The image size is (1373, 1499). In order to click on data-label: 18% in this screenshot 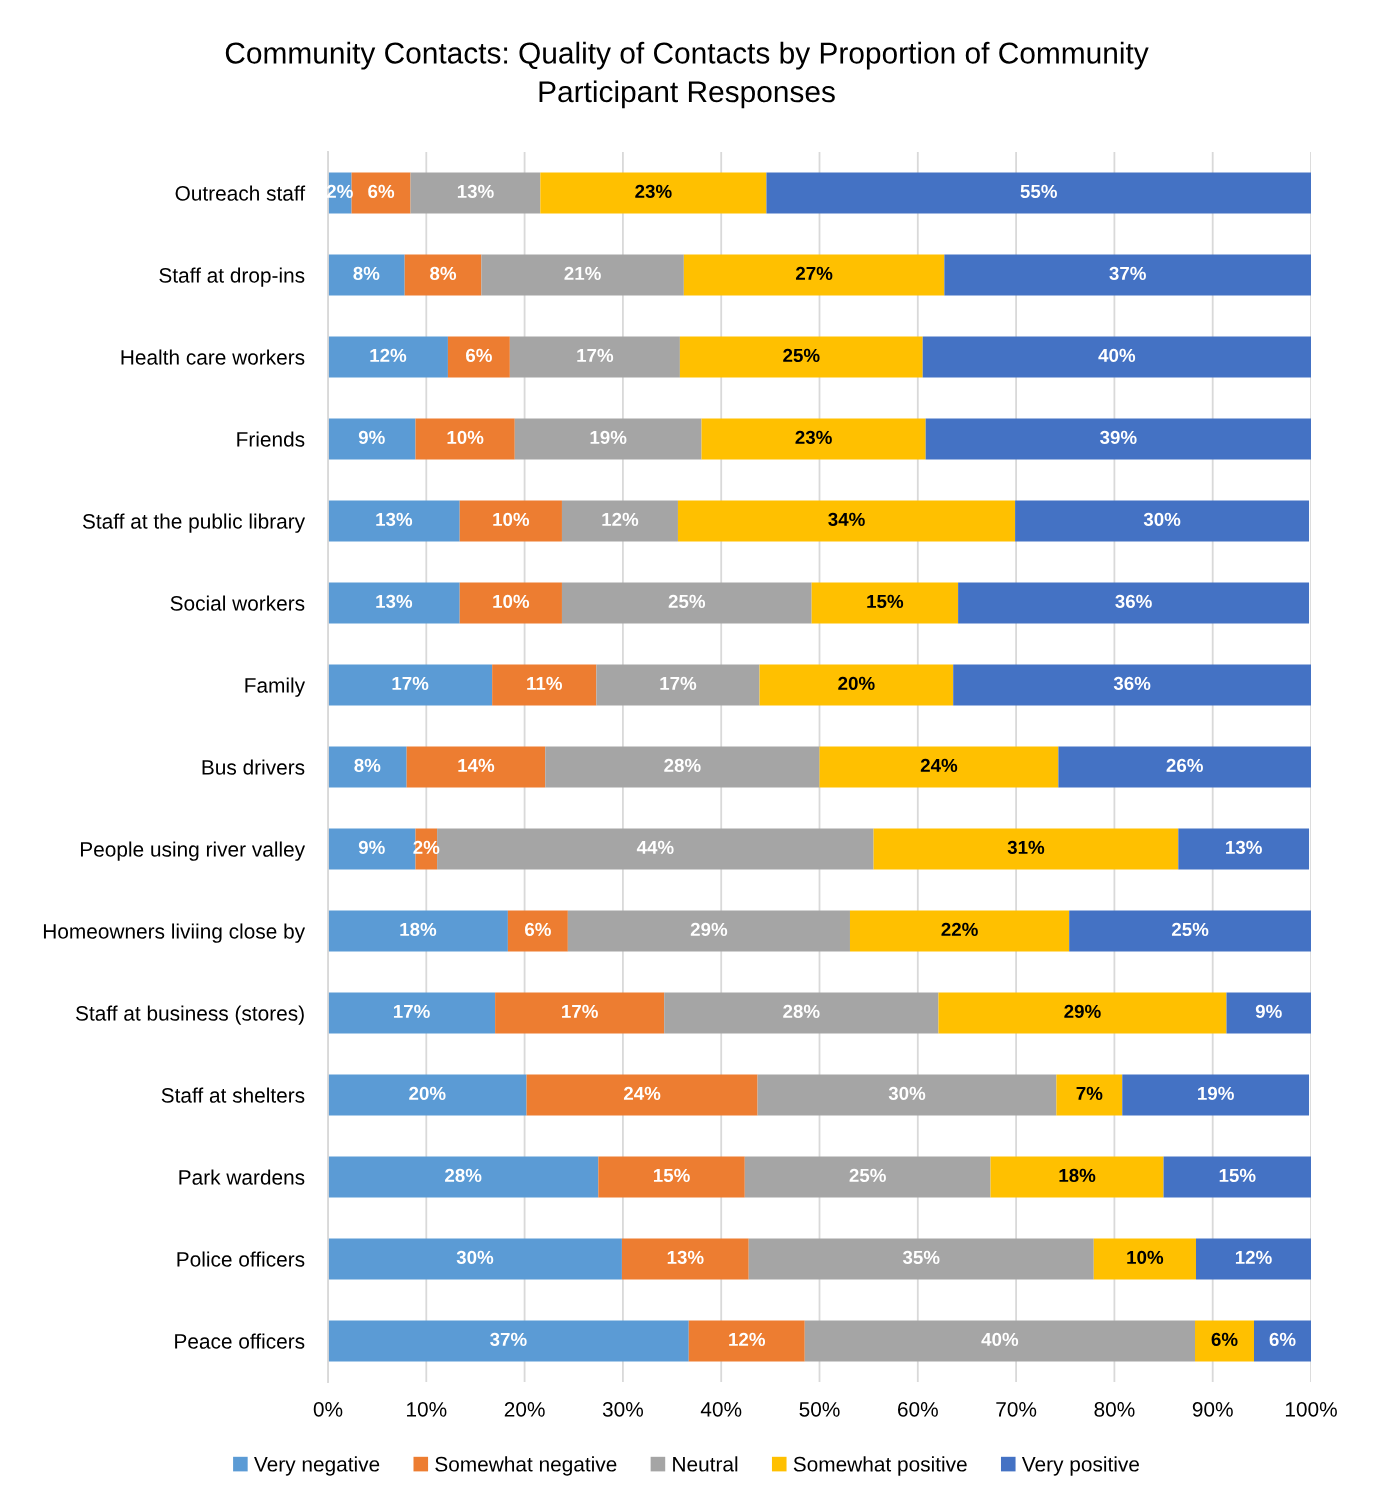, I will do `click(418, 929)`.